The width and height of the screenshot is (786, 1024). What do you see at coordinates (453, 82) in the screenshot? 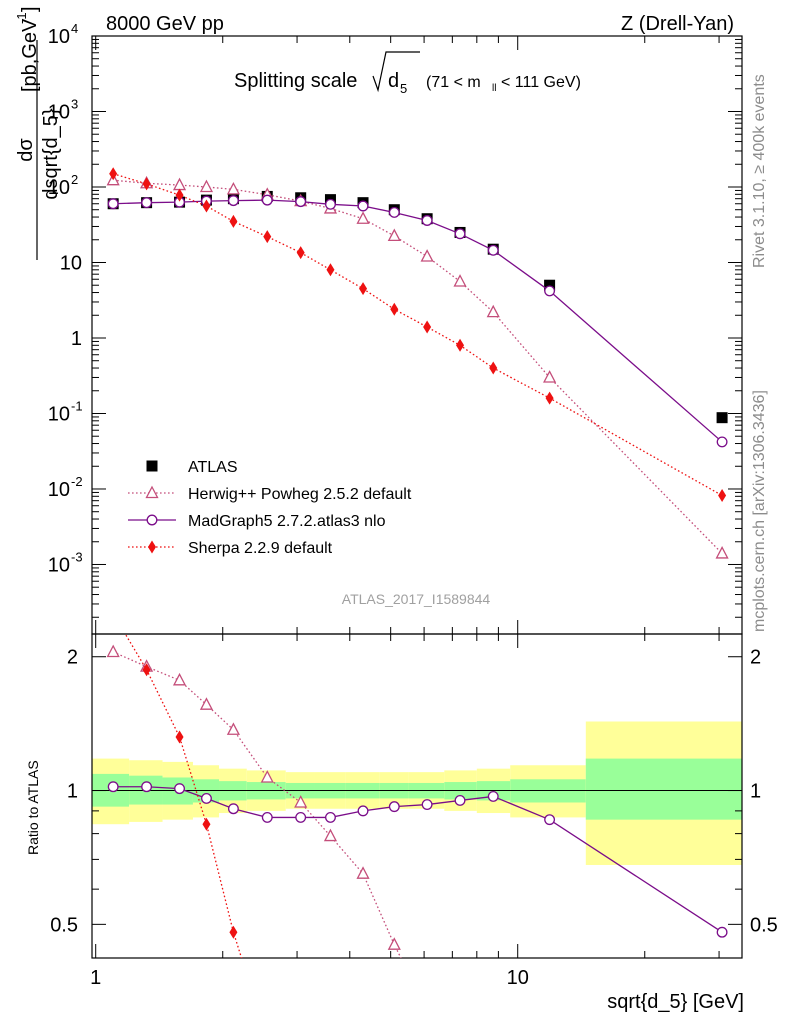
I see `title-cut-text: (71 < m` at bounding box center [453, 82].